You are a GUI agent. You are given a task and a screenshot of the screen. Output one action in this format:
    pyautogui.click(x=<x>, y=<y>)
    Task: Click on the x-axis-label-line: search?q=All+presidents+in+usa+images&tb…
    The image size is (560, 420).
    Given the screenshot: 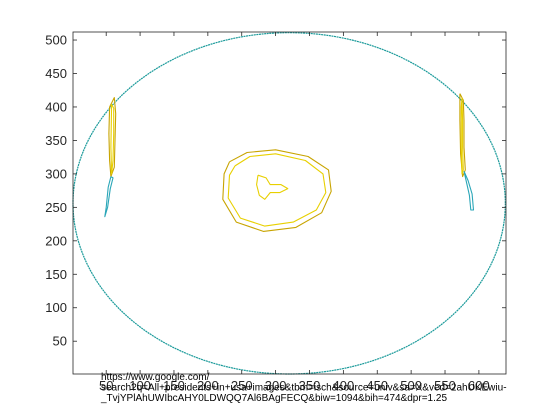 What is the action you would take?
    pyautogui.click(x=304, y=388)
    